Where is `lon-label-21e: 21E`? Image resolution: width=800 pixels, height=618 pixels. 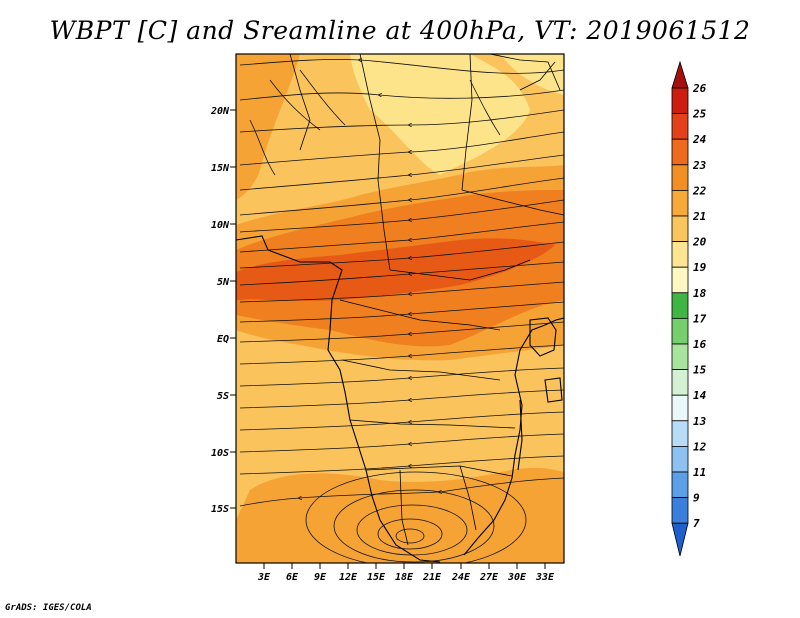
lon-label-21e: 21E is located at coordinates (432, 577).